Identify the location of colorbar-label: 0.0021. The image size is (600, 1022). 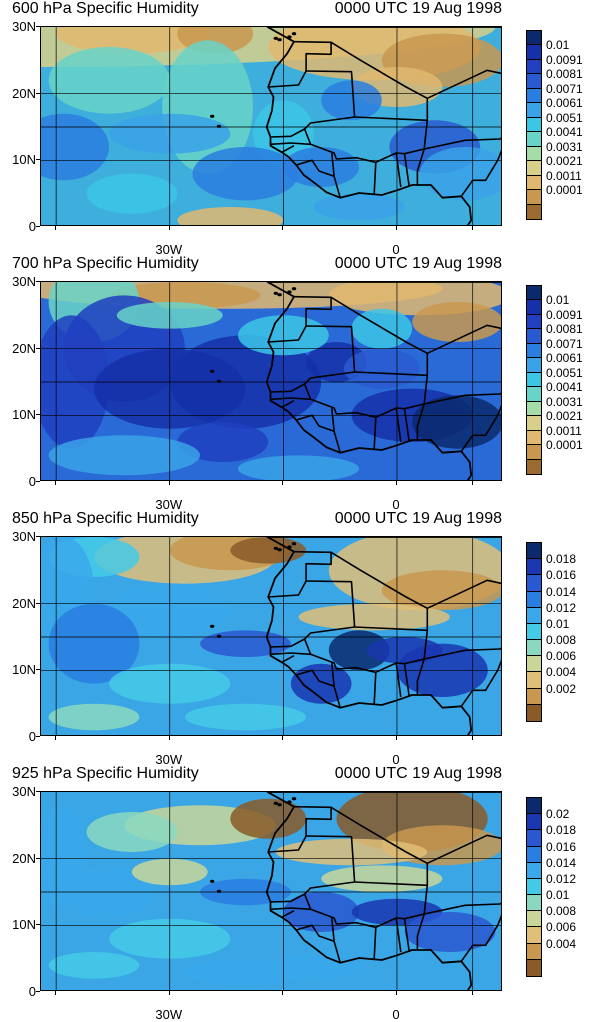
(564, 416).